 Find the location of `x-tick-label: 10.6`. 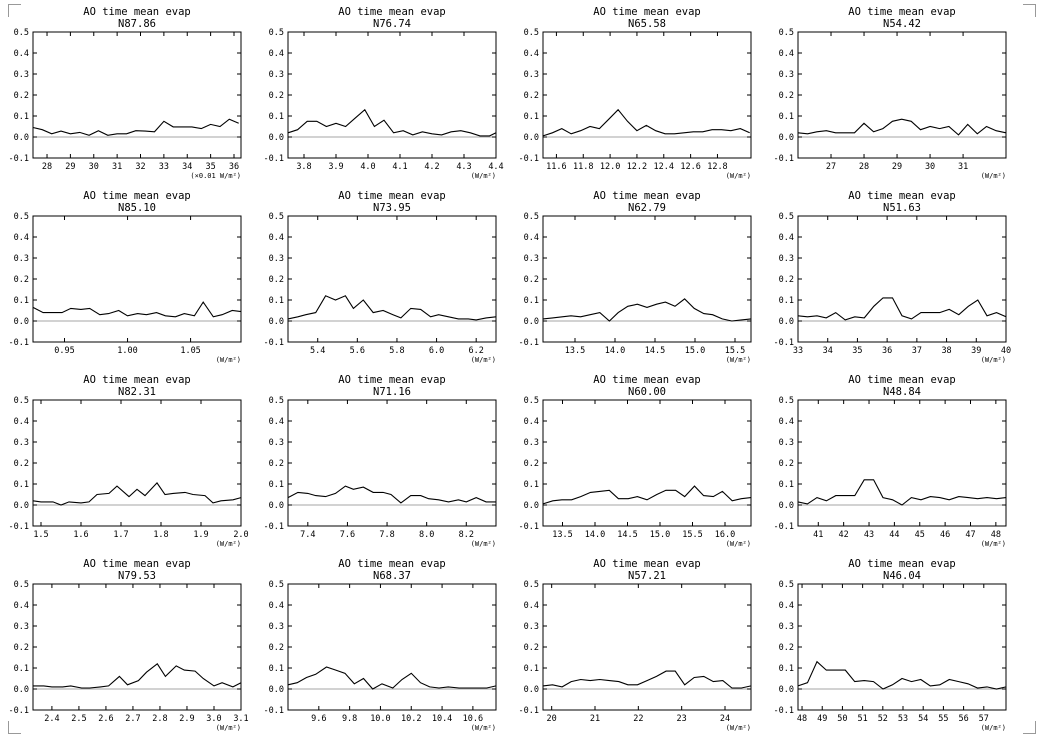

x-tick-label: 10.6 is located at coordinates (473, 719).